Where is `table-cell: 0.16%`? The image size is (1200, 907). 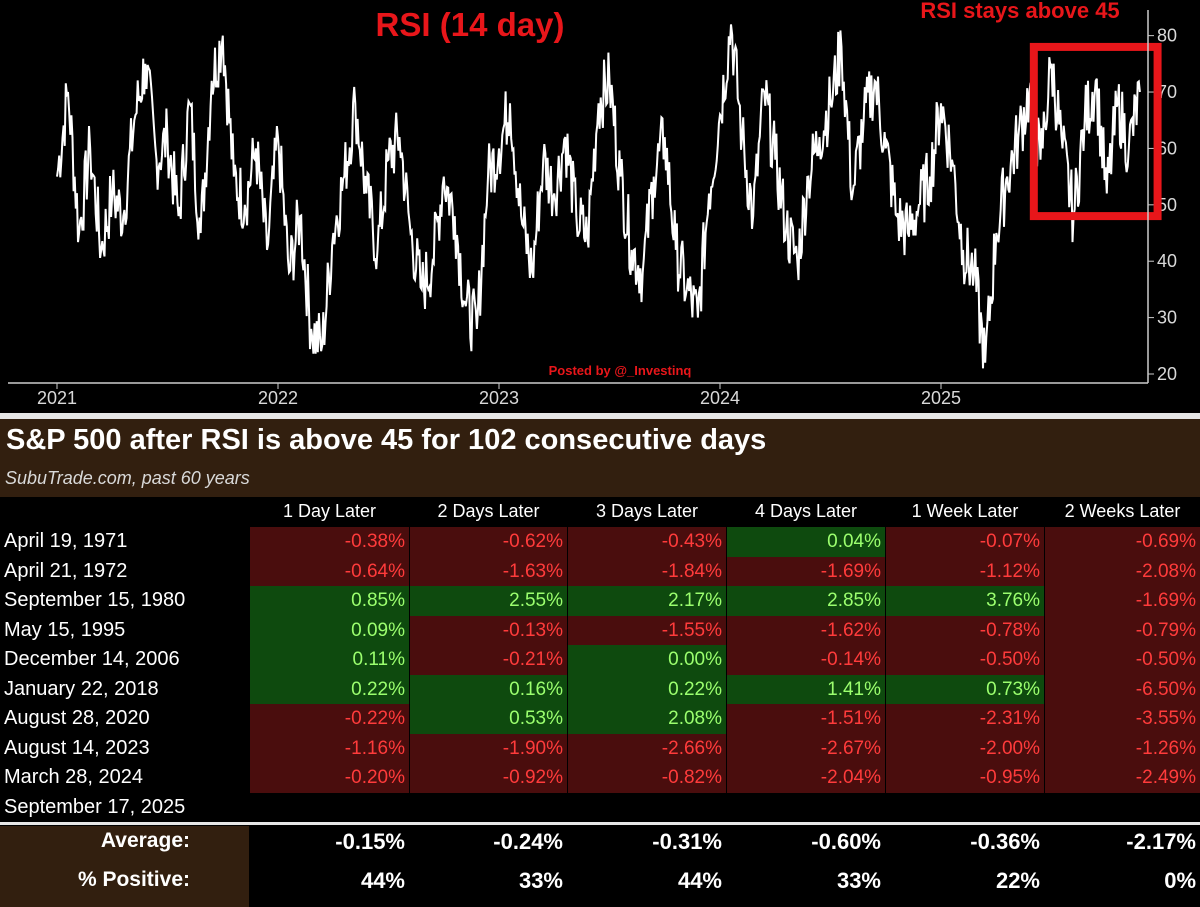 table-cell: 0.16% is located at coordinates (488, 690).